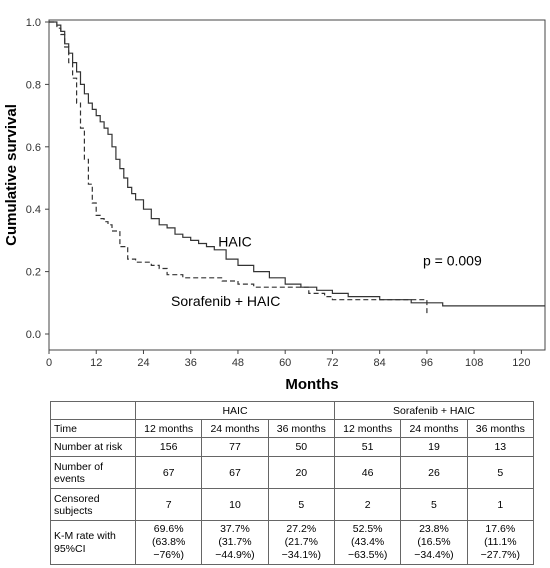 This screenshot has height=568, width=550. Describe the element at coordinates (93, 542) in the screenshot. I see `table-row-label: K-M rate with 95%CI` at that location.